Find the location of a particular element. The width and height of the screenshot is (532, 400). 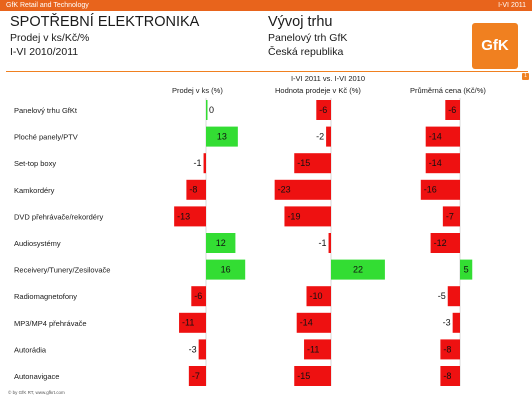

data-label: -16 is located at coordinates (430, 190).